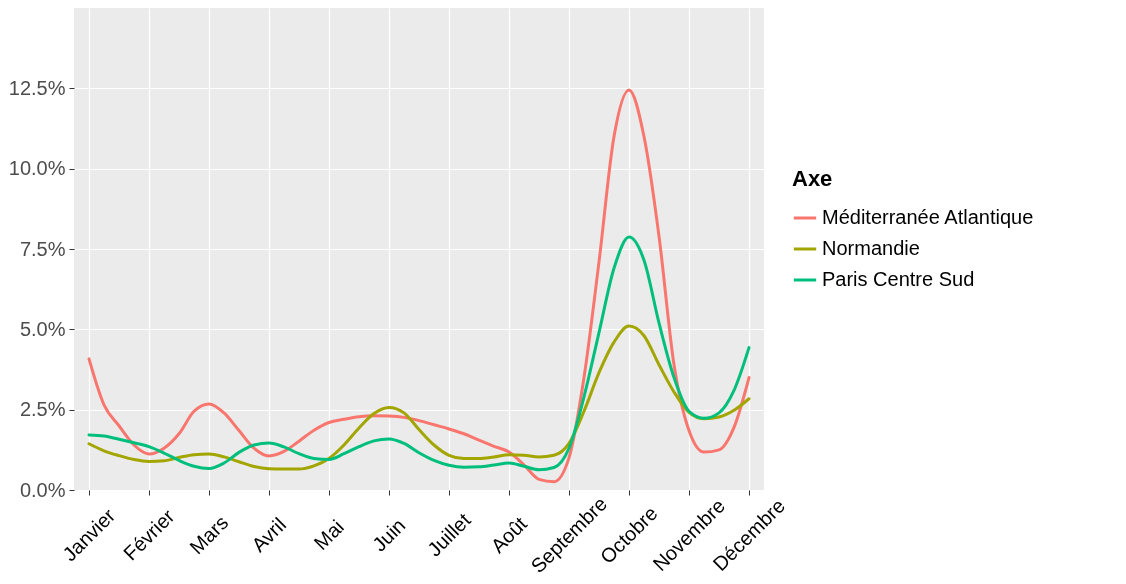  I want to click on y-tick-label: 12.5%, so click(37, 87).